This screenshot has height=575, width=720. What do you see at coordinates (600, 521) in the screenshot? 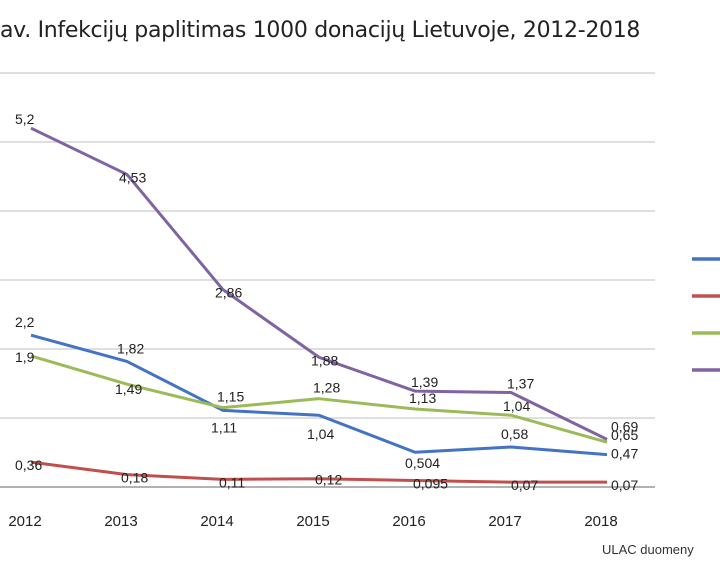
I see `x-tick-label: 2018` at bounding box center [600, 521].